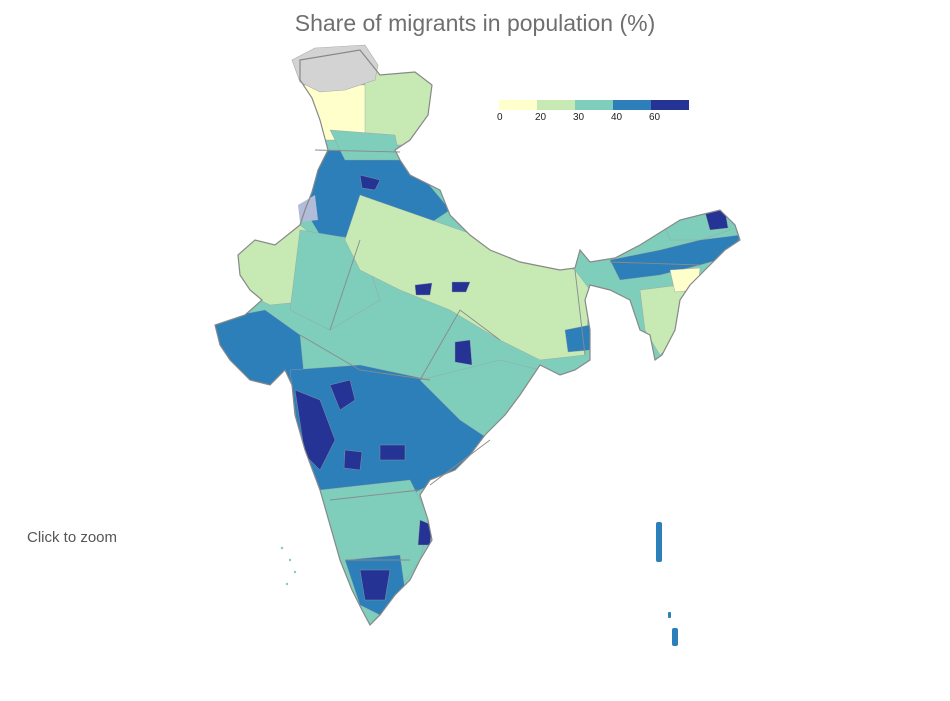 This screenshot has height=701, width=950. What do you see at coordinates (375, 585) in the screenshot?
I see `region-dark-patch-south` at bounding box center [375, 585].